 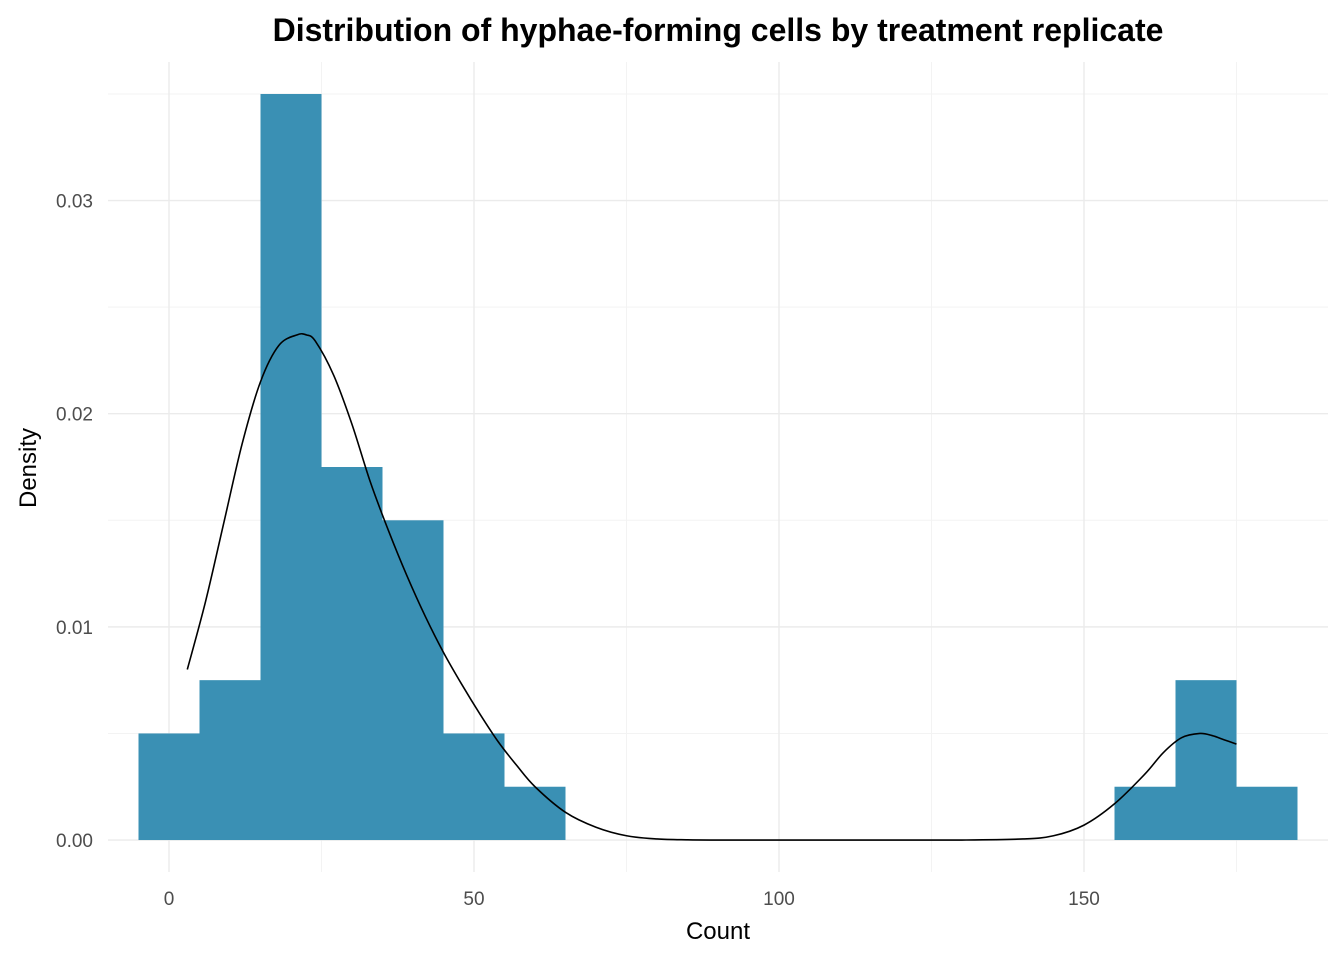 What do you see at coordinates (74, 415) in the screenshot?
I see `y-tick-label: 0.02` at bounding box center [74, 415].